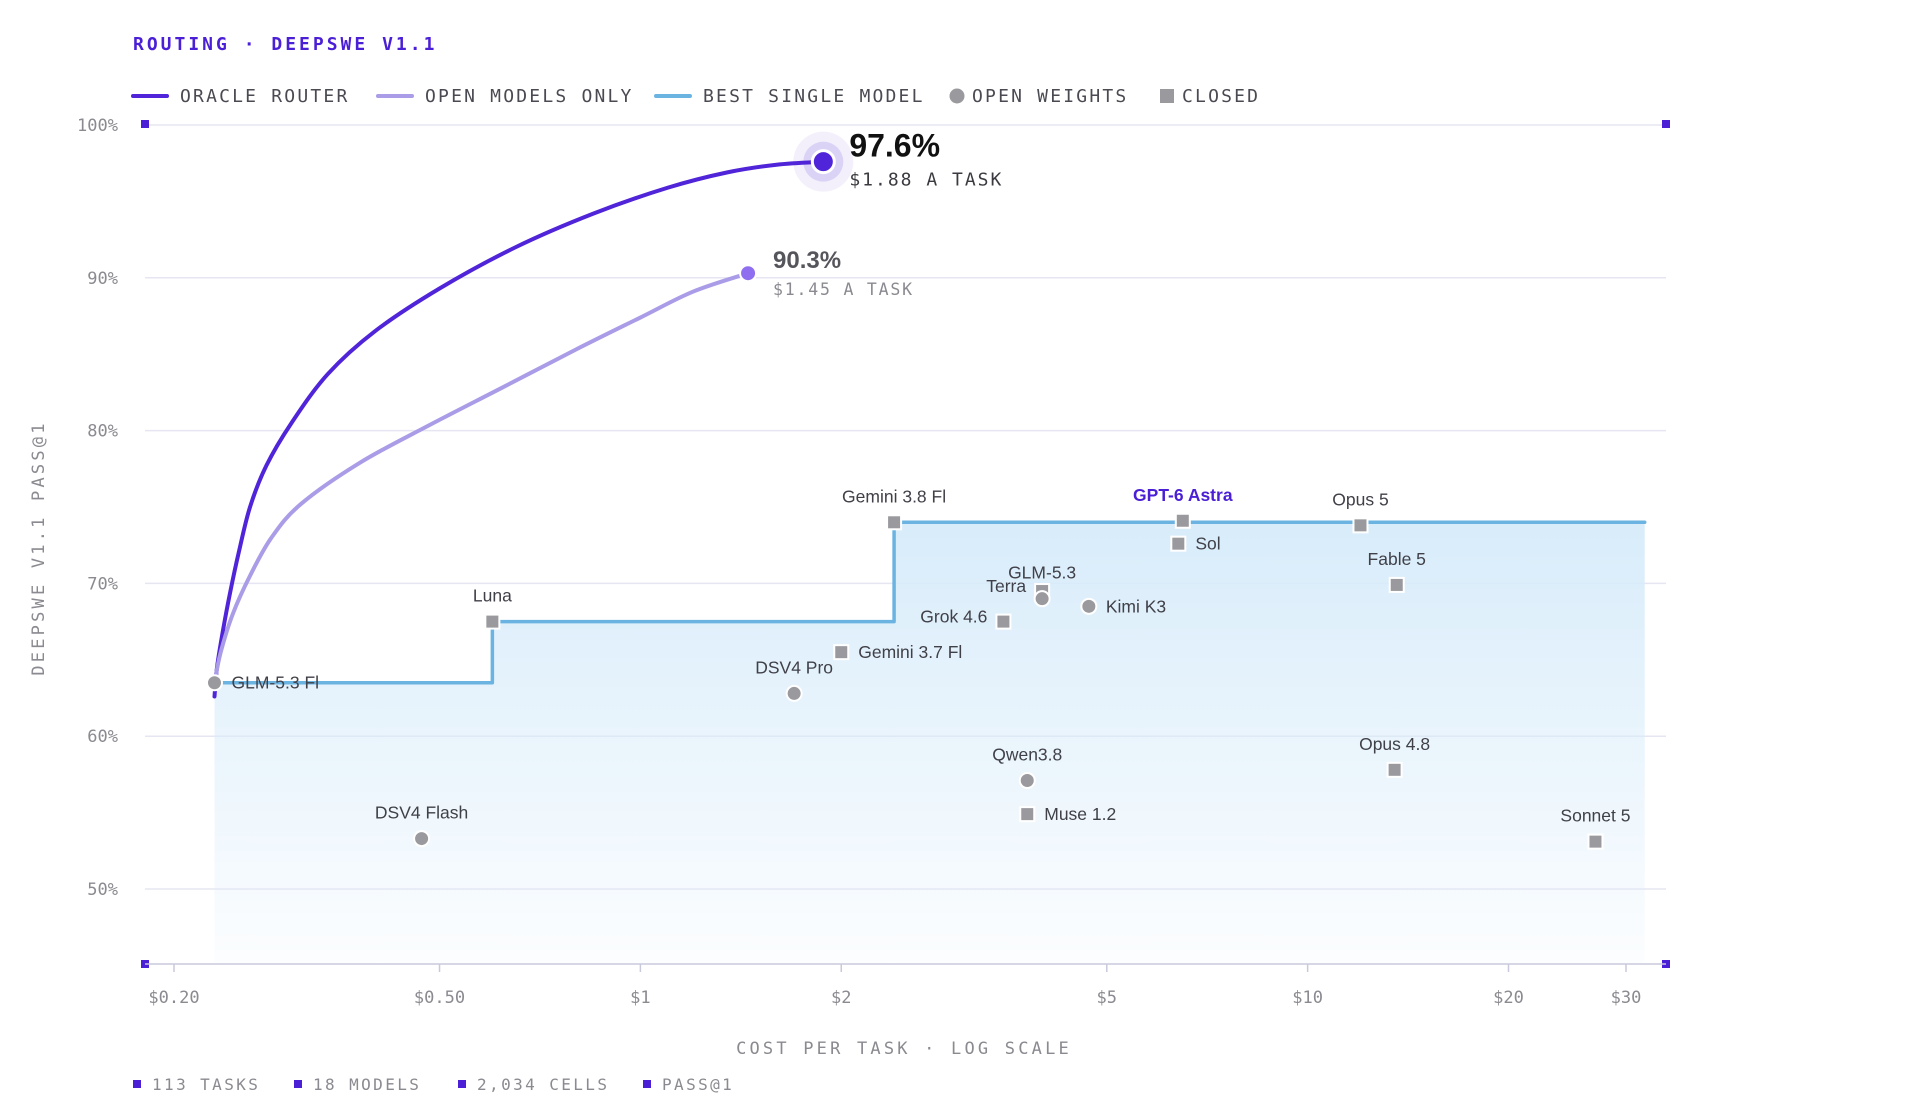 The width and height of the screenshot is (1920, 1113). What do you see at coordinates (748, 273) in the screenshot?
I see `open-endpoint-dot` at bounding box center [748, 273].